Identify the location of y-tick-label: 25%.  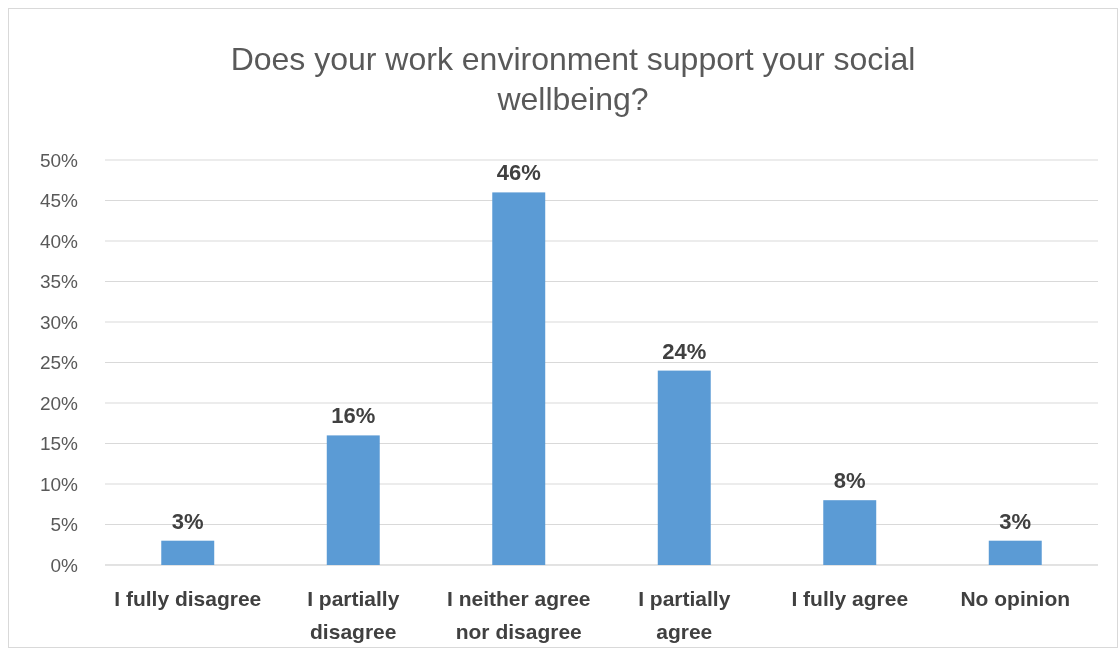
(59, 363).